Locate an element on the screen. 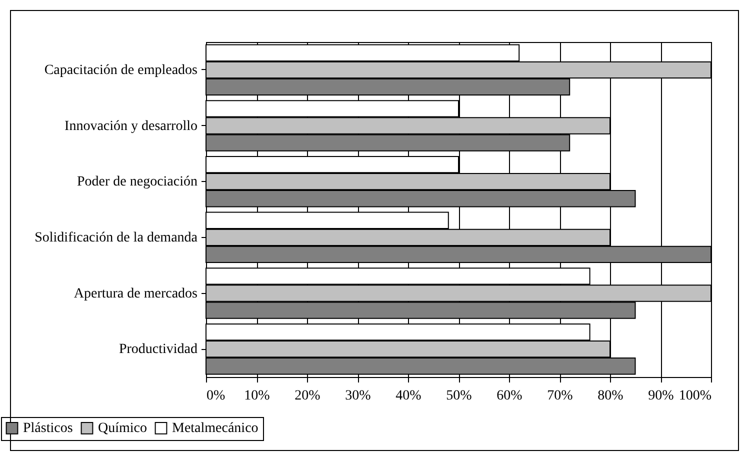 The image size is (751, 461). legend-label: Plásticos is located at coordinates (48, 428).